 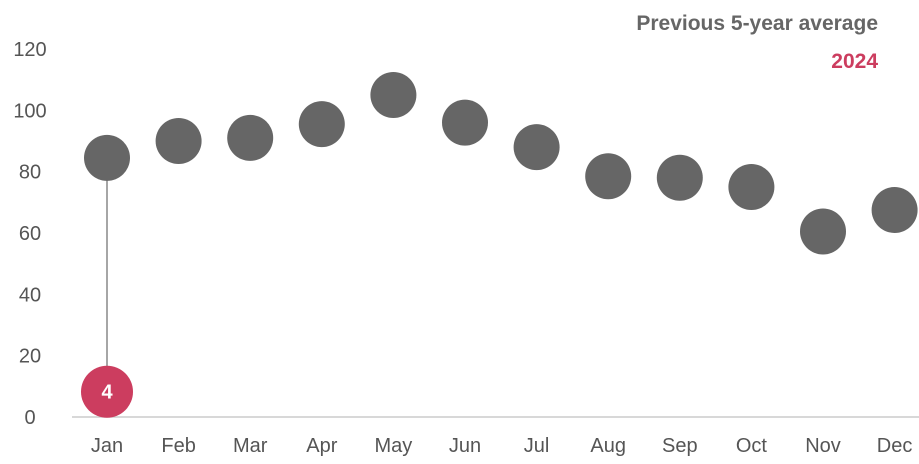 I want to click on y-axis: 0 20 40 60 80 100 120, so click(x=29, y=234).